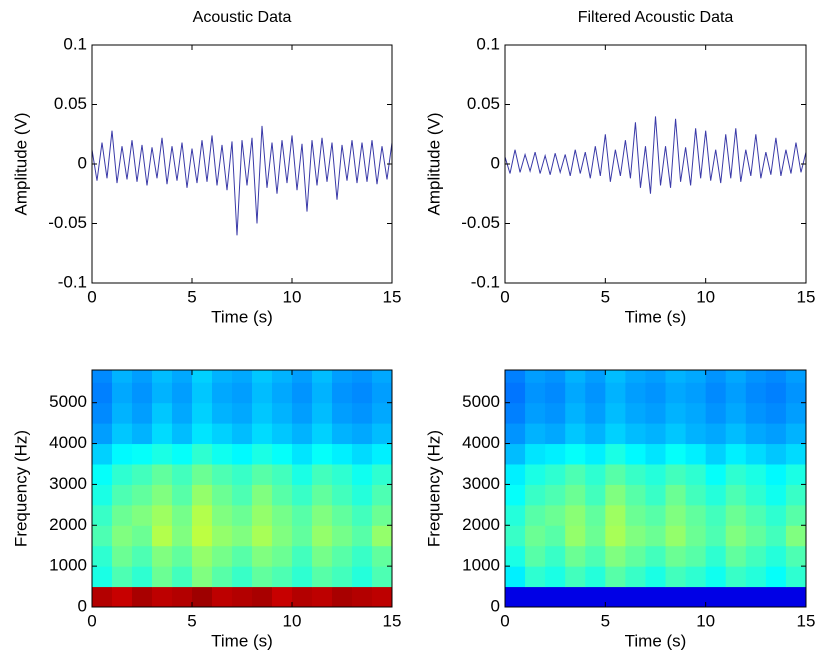  I want to click on x-tick-label: 15, so click(806, 296).